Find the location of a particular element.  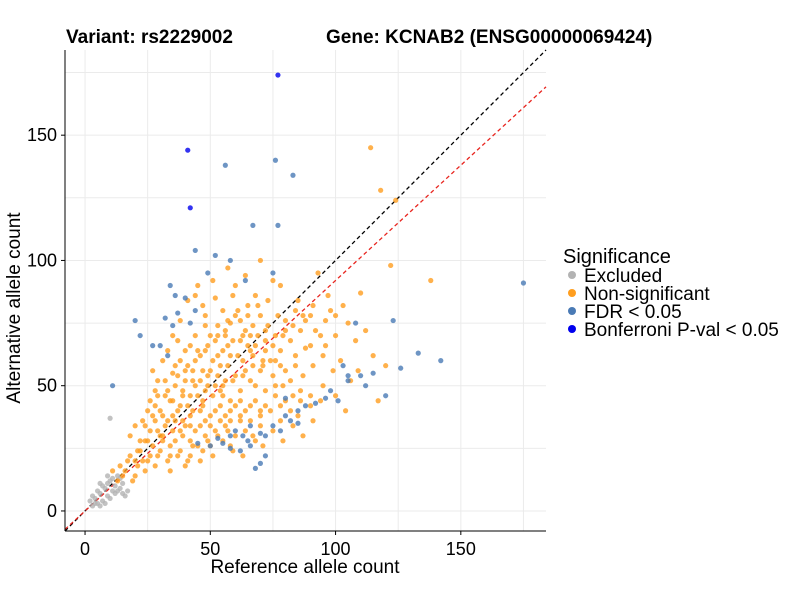

legend-label: FDR < 0.05 is located at coordinates (633, 312).